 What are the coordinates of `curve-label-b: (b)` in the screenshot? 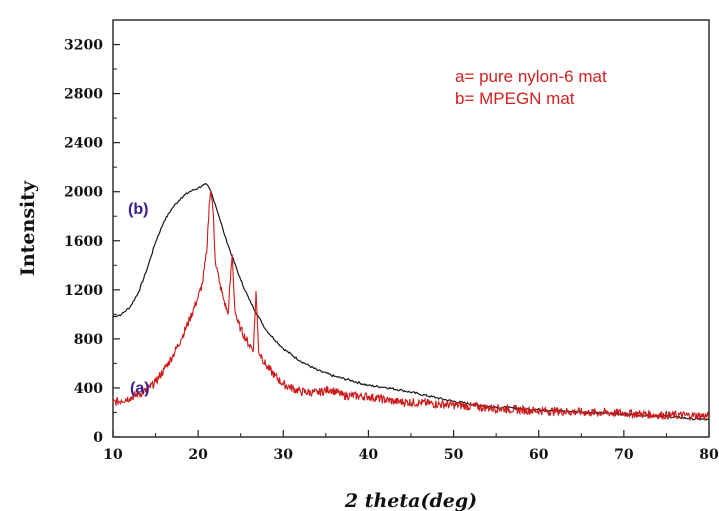 It's located at (138, 209).